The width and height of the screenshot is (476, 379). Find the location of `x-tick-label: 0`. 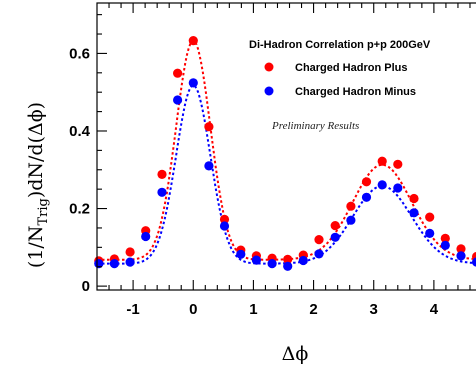

x-tick-label: 0 is located at coordinates (193, 309).